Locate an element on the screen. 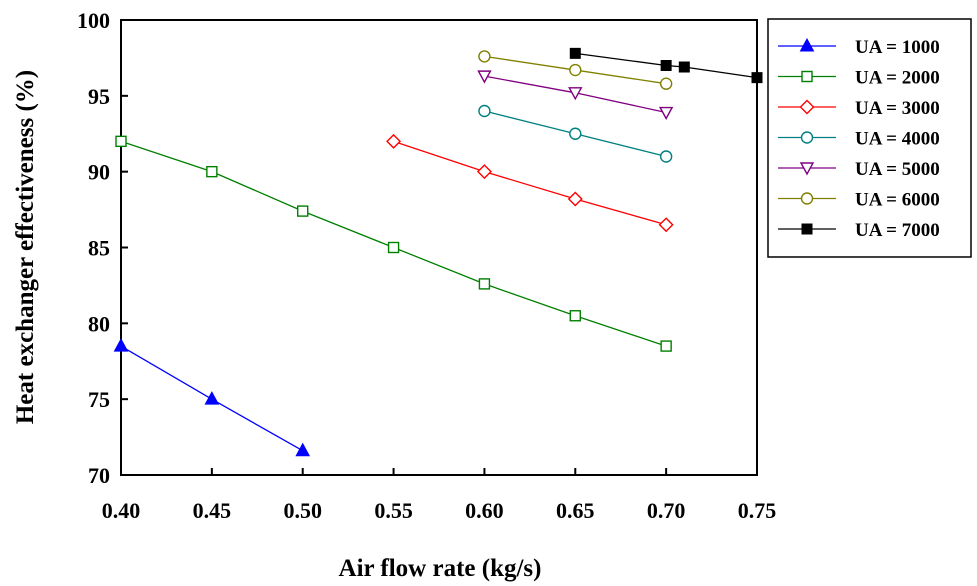  y-tick-label: 80 is located at coordinates (99, 323).